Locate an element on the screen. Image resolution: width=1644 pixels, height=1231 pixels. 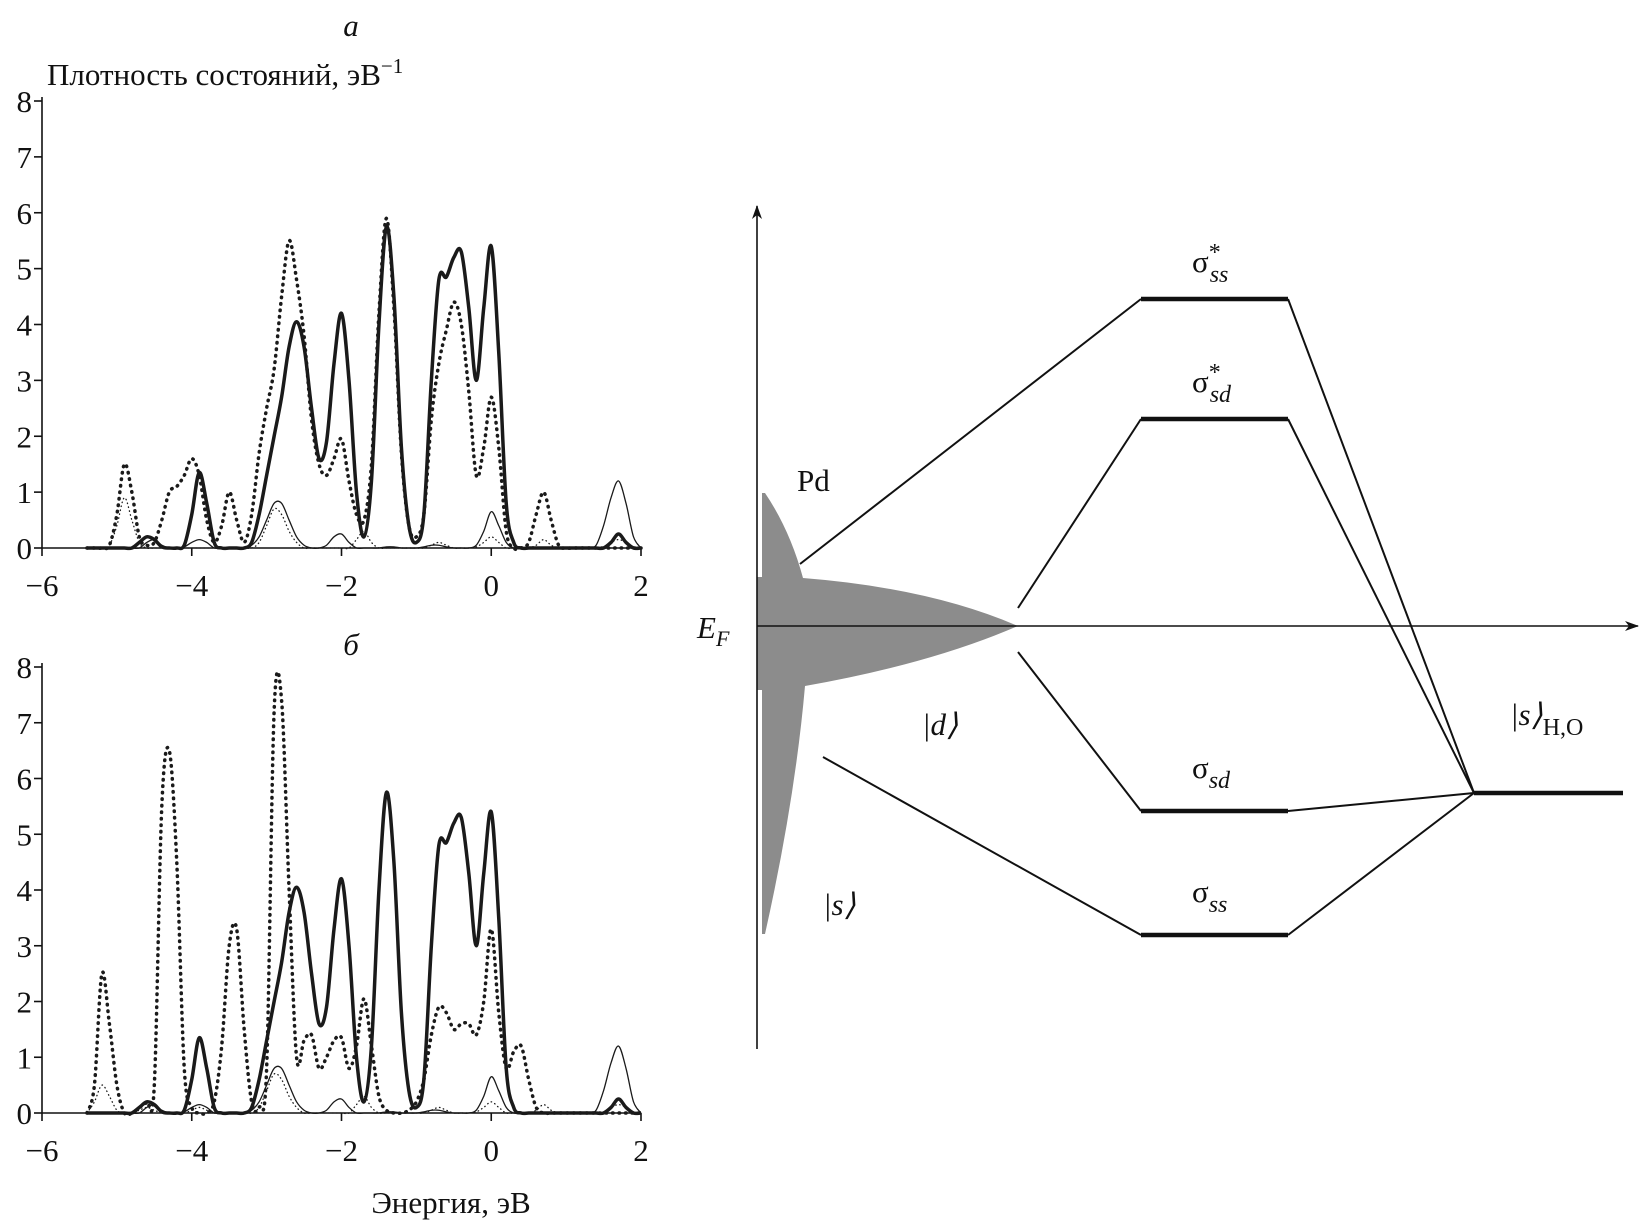
x-axis-label: Энергия, эВ is located at coordinates (450, 1202).